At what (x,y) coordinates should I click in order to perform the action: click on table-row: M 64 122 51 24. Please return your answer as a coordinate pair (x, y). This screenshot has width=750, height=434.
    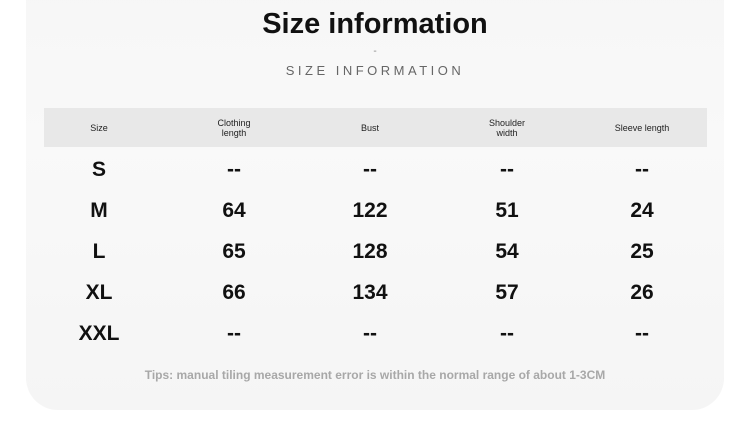
    Looking at the image, I should click on (375, 214).